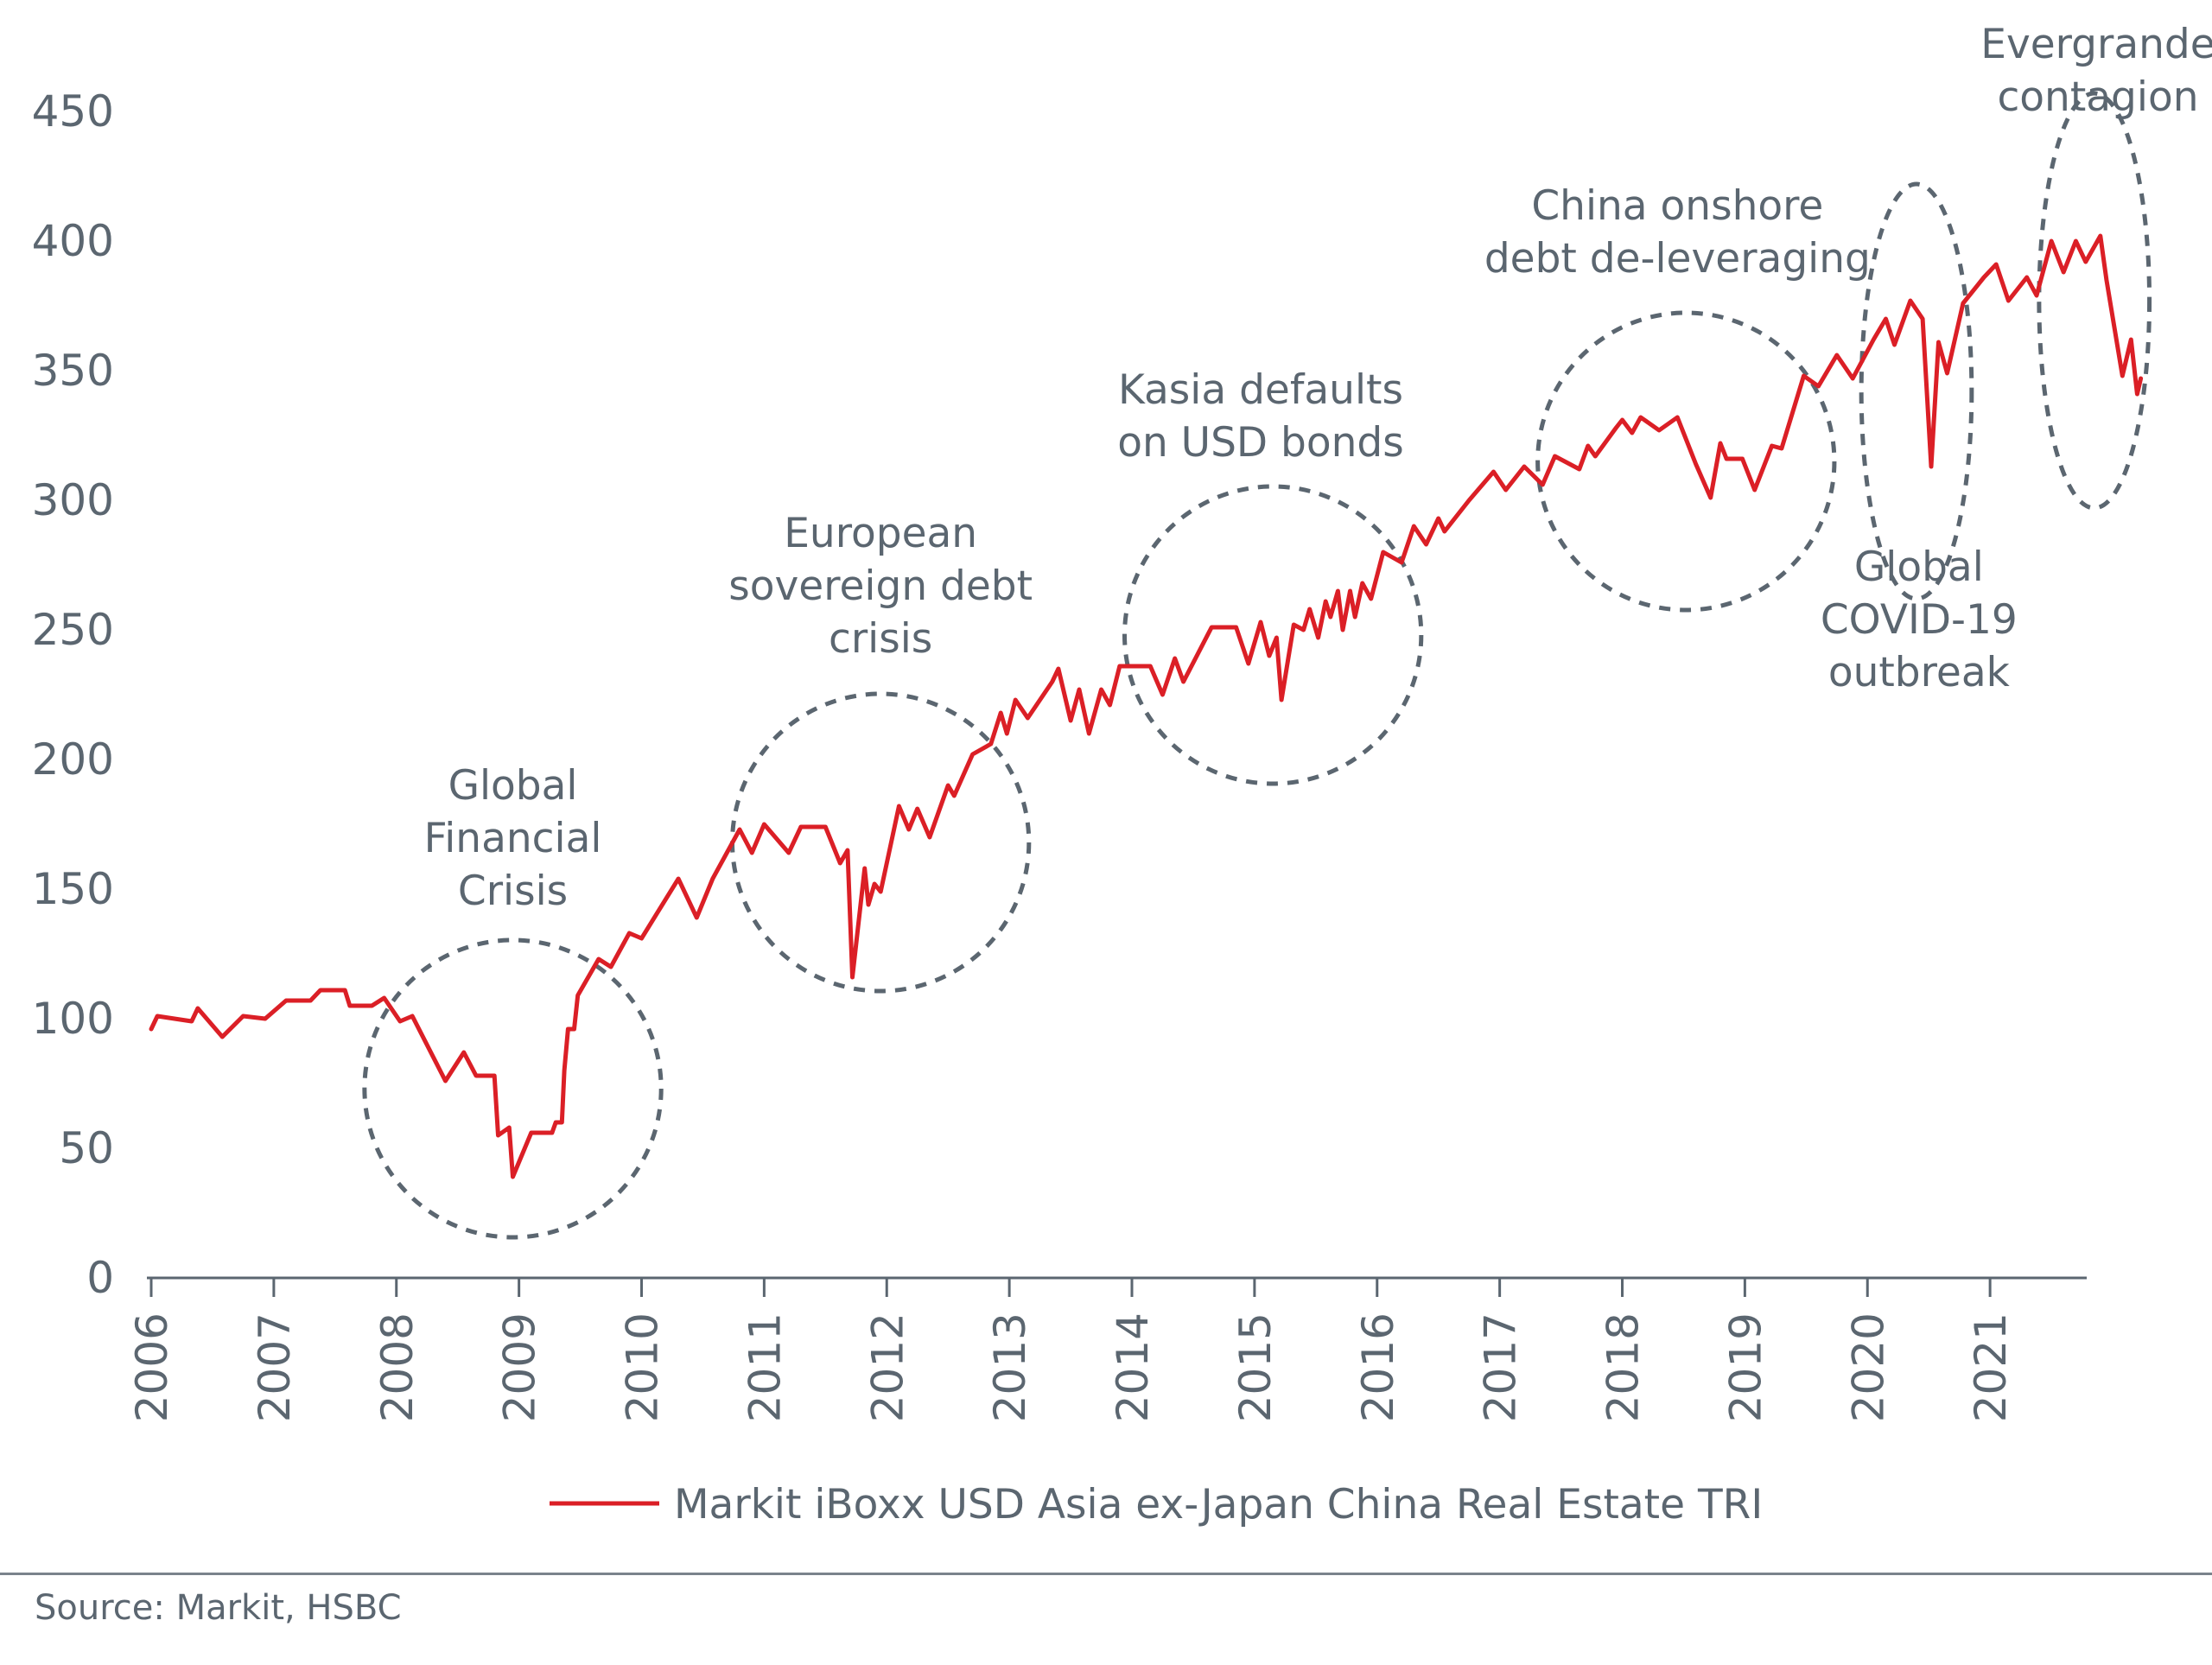  What do you see at coordinates (73, 1019) in the screenshot?
I see `y-tick-label: 100` at bounding box center [73, 1019].